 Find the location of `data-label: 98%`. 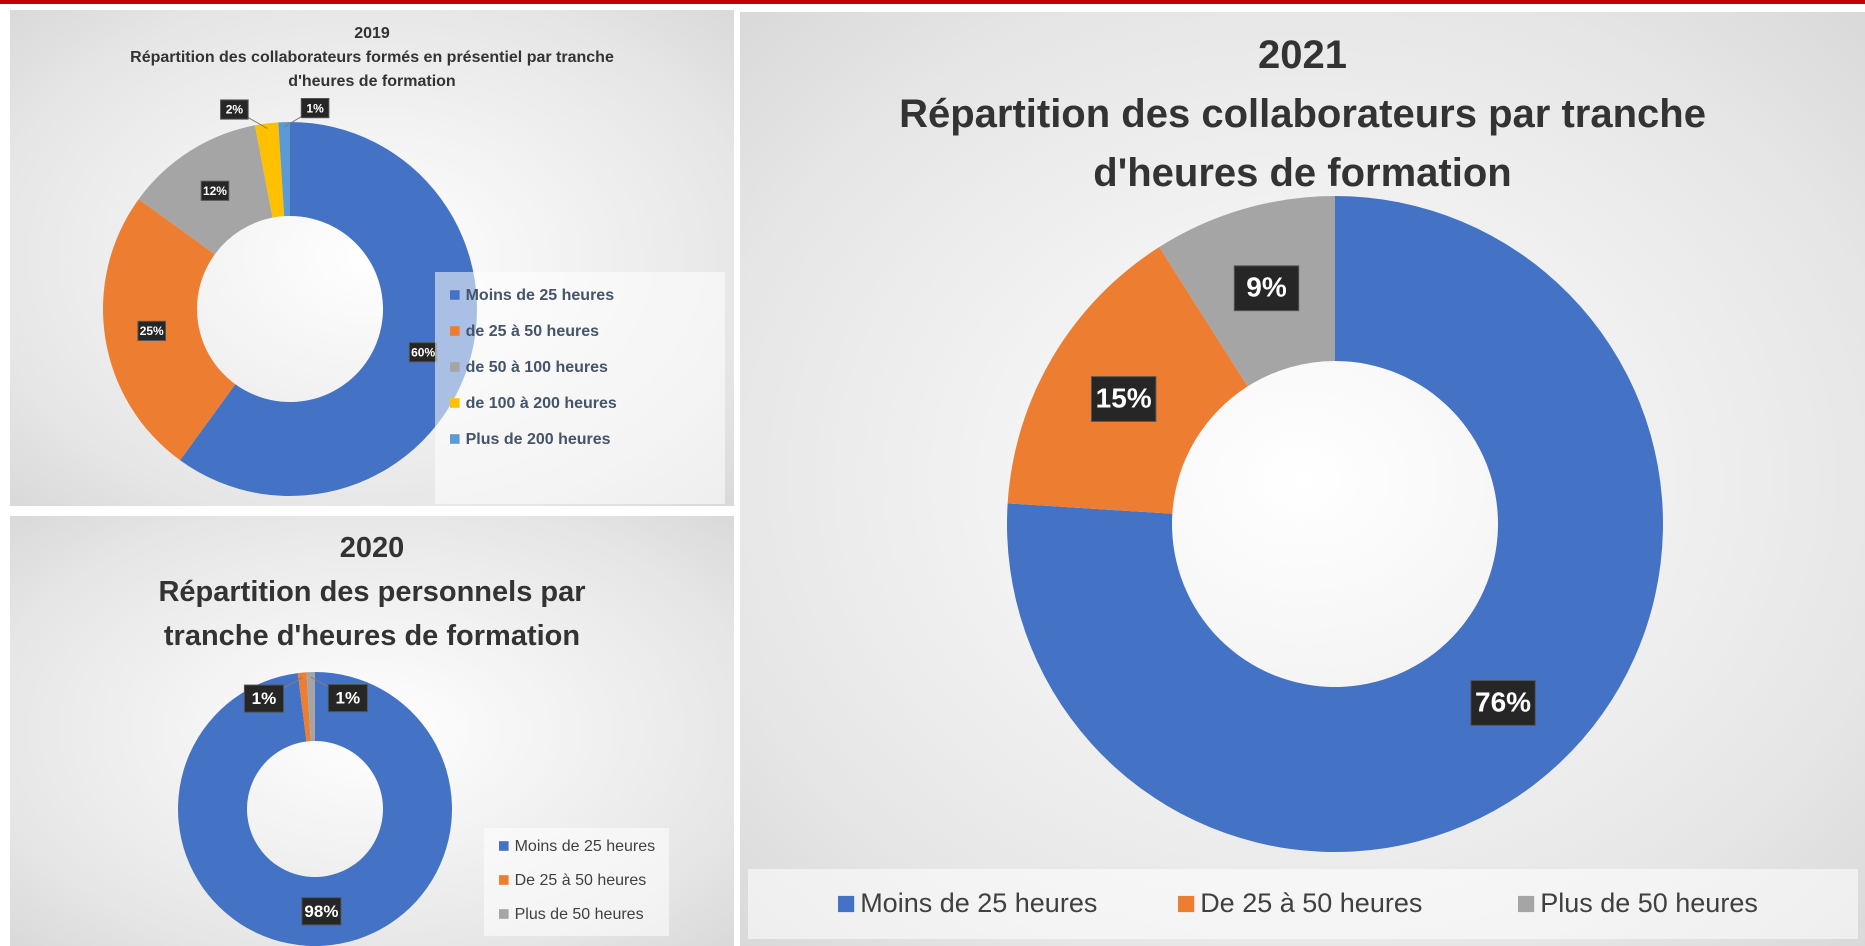

data-label: 98% is located at coordinates (321, 911).